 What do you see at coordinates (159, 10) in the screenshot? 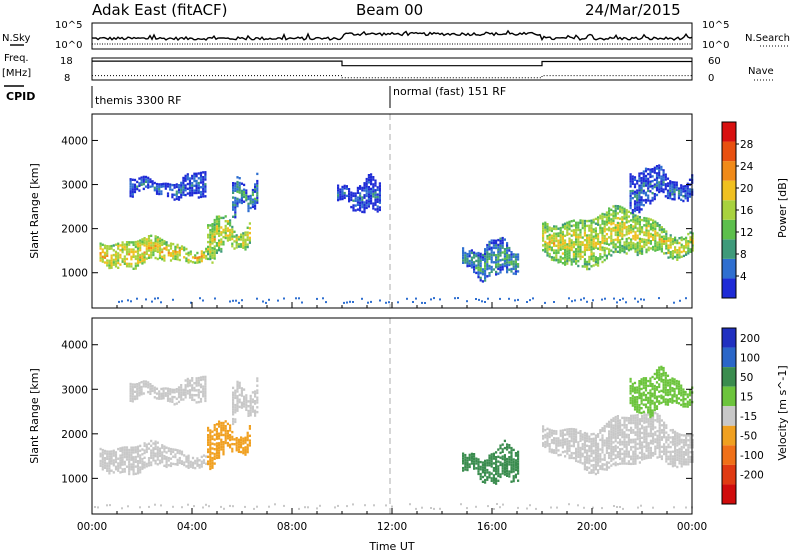
I see `station-title: Adak East (fitACF)` at bounding box center [159, 10].